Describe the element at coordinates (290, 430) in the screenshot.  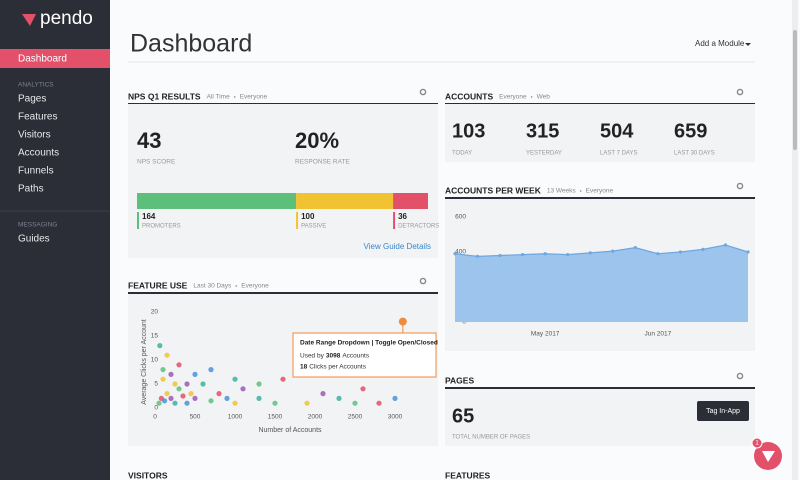
I see `x-axis-label: Number of Accounts` at that location.